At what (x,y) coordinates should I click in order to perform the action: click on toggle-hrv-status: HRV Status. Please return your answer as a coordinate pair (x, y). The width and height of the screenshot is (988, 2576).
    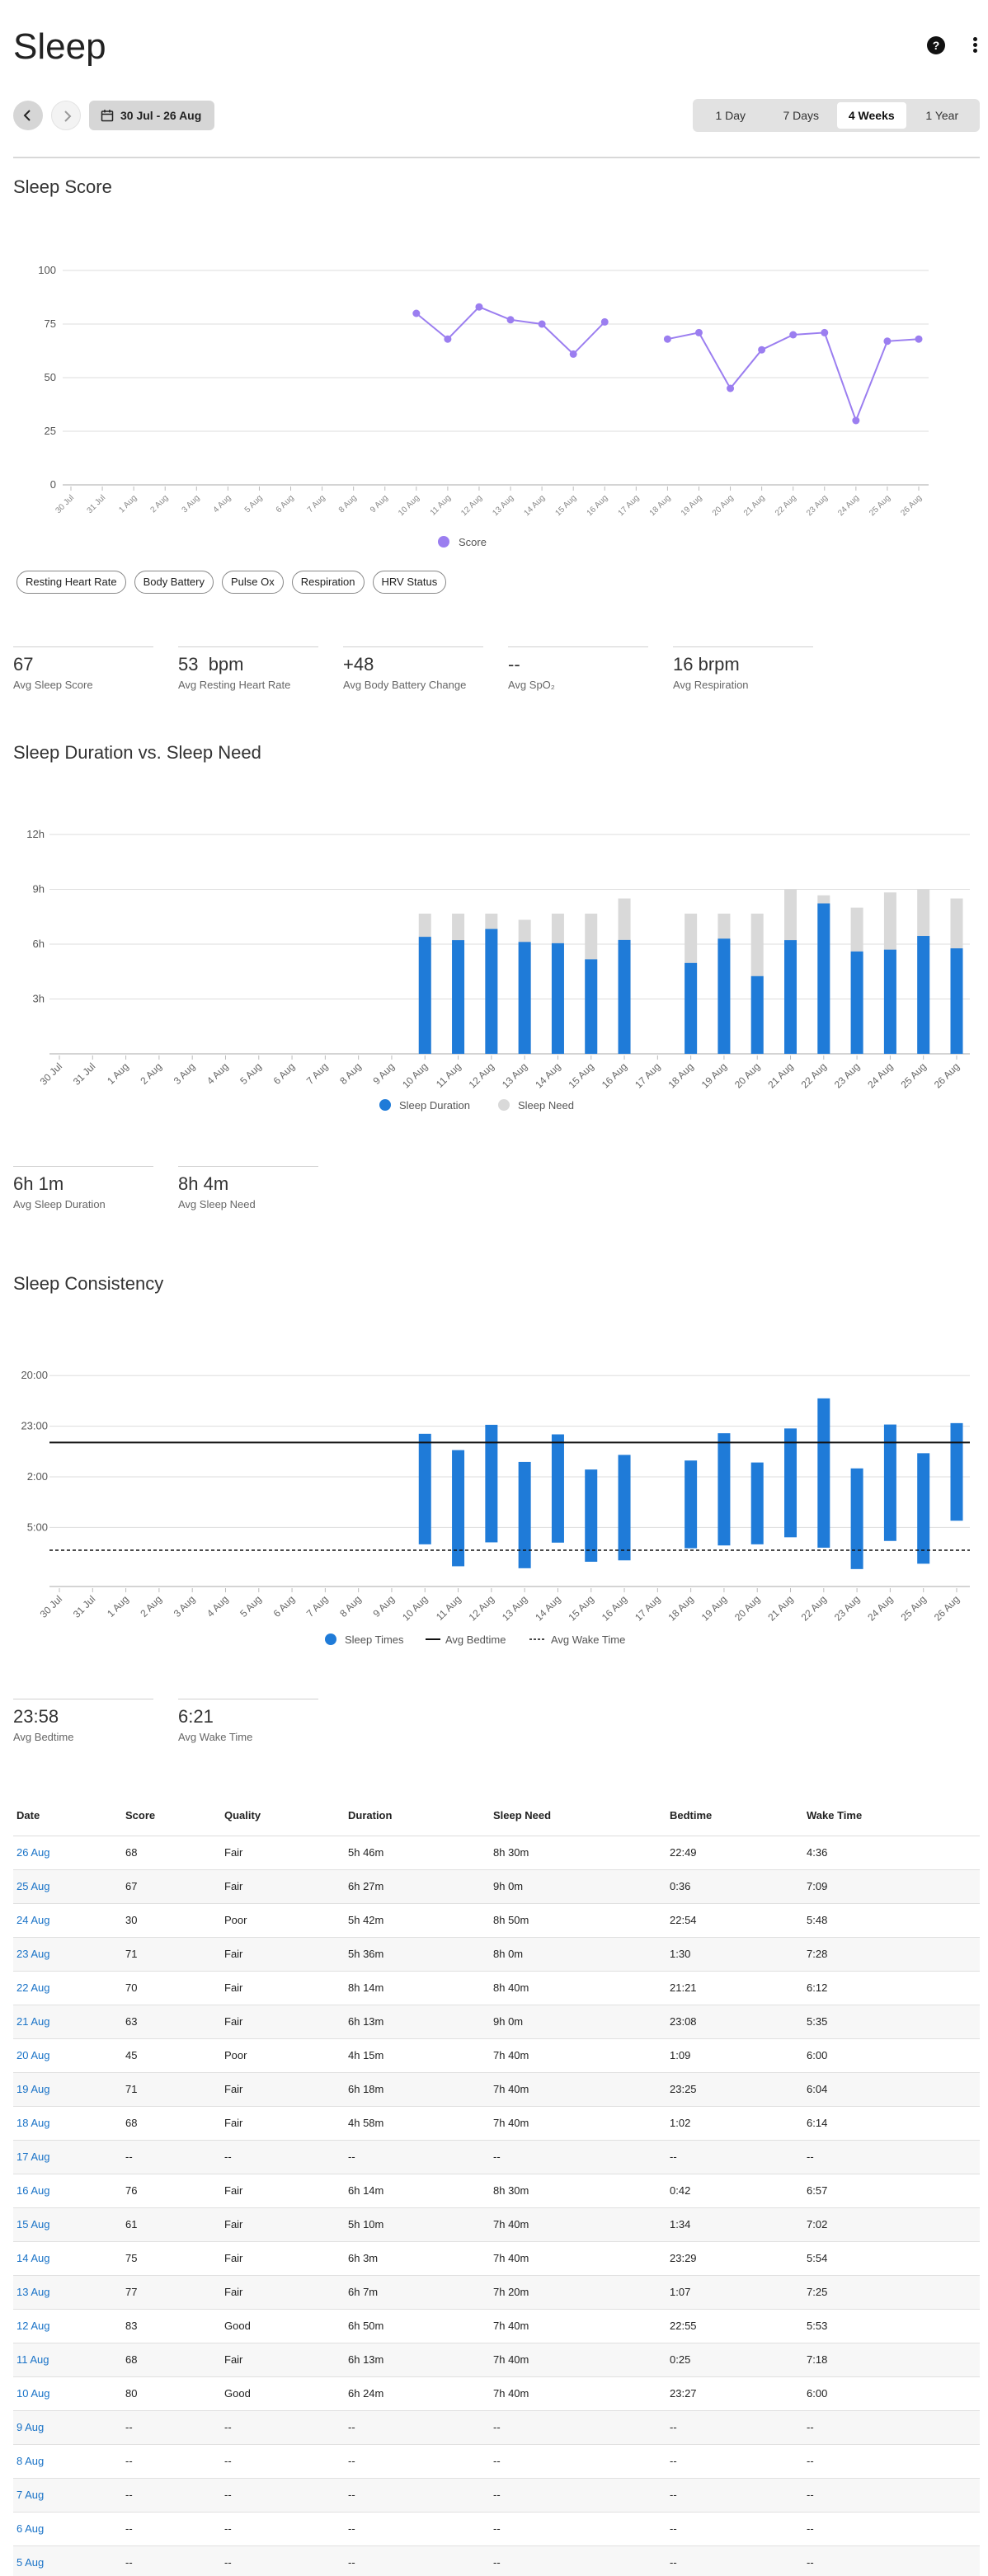
    Looking at the image, I should click on (410, 582).